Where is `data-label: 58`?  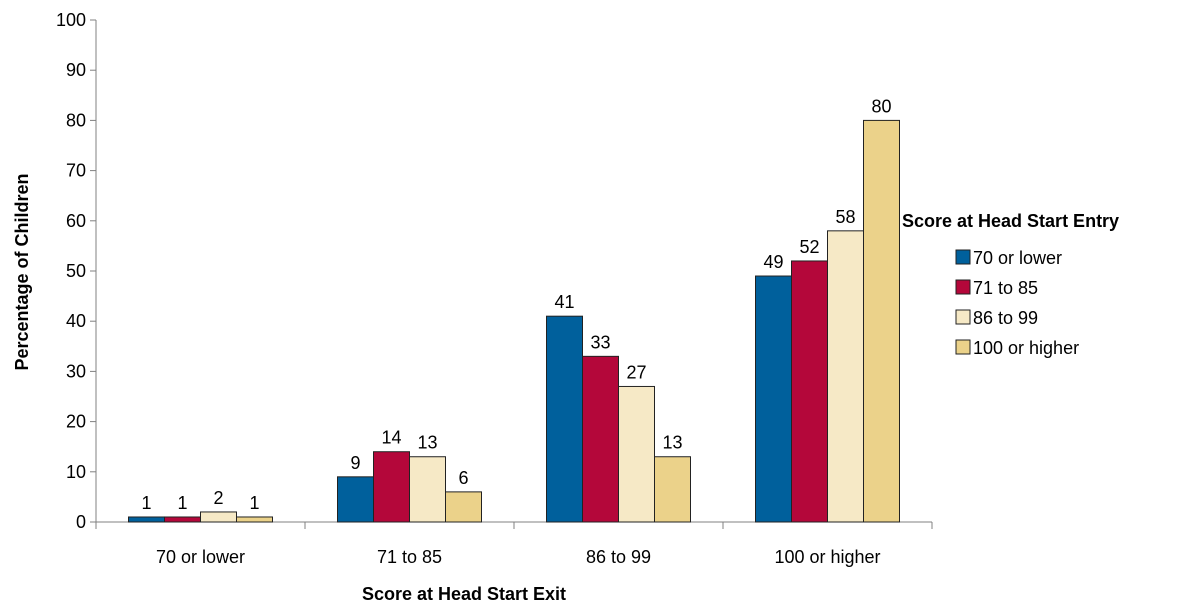 data-label: 58 is located at coordinates (845, 217).